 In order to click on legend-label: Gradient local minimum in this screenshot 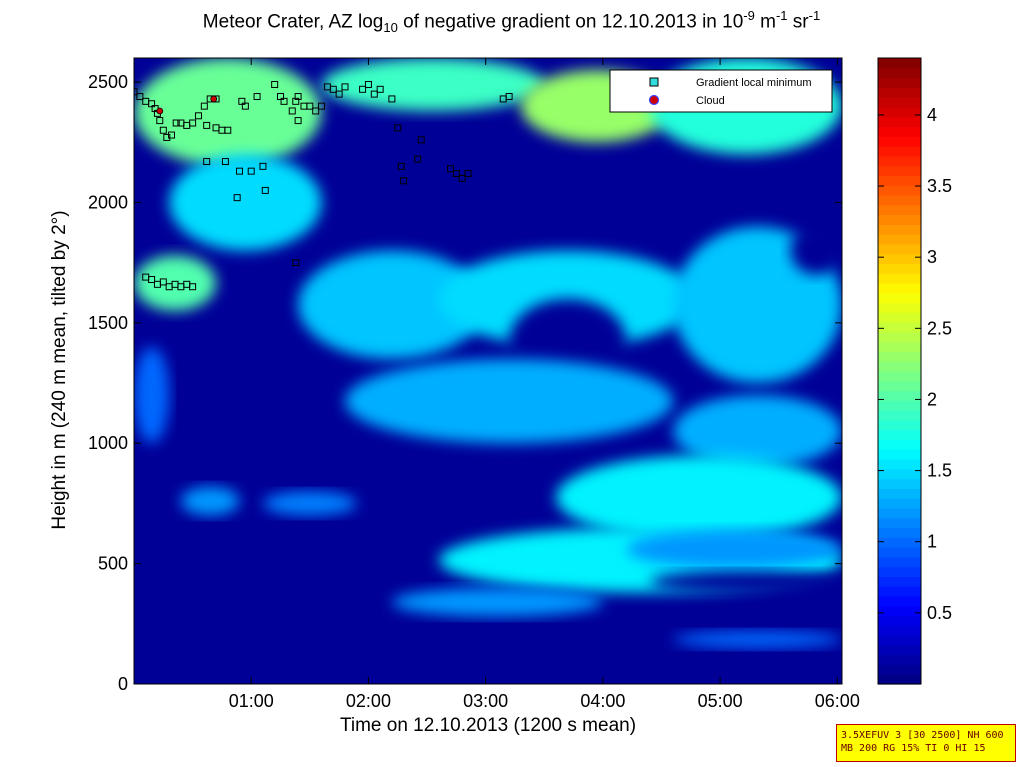, I will do `click(754, 83)`.